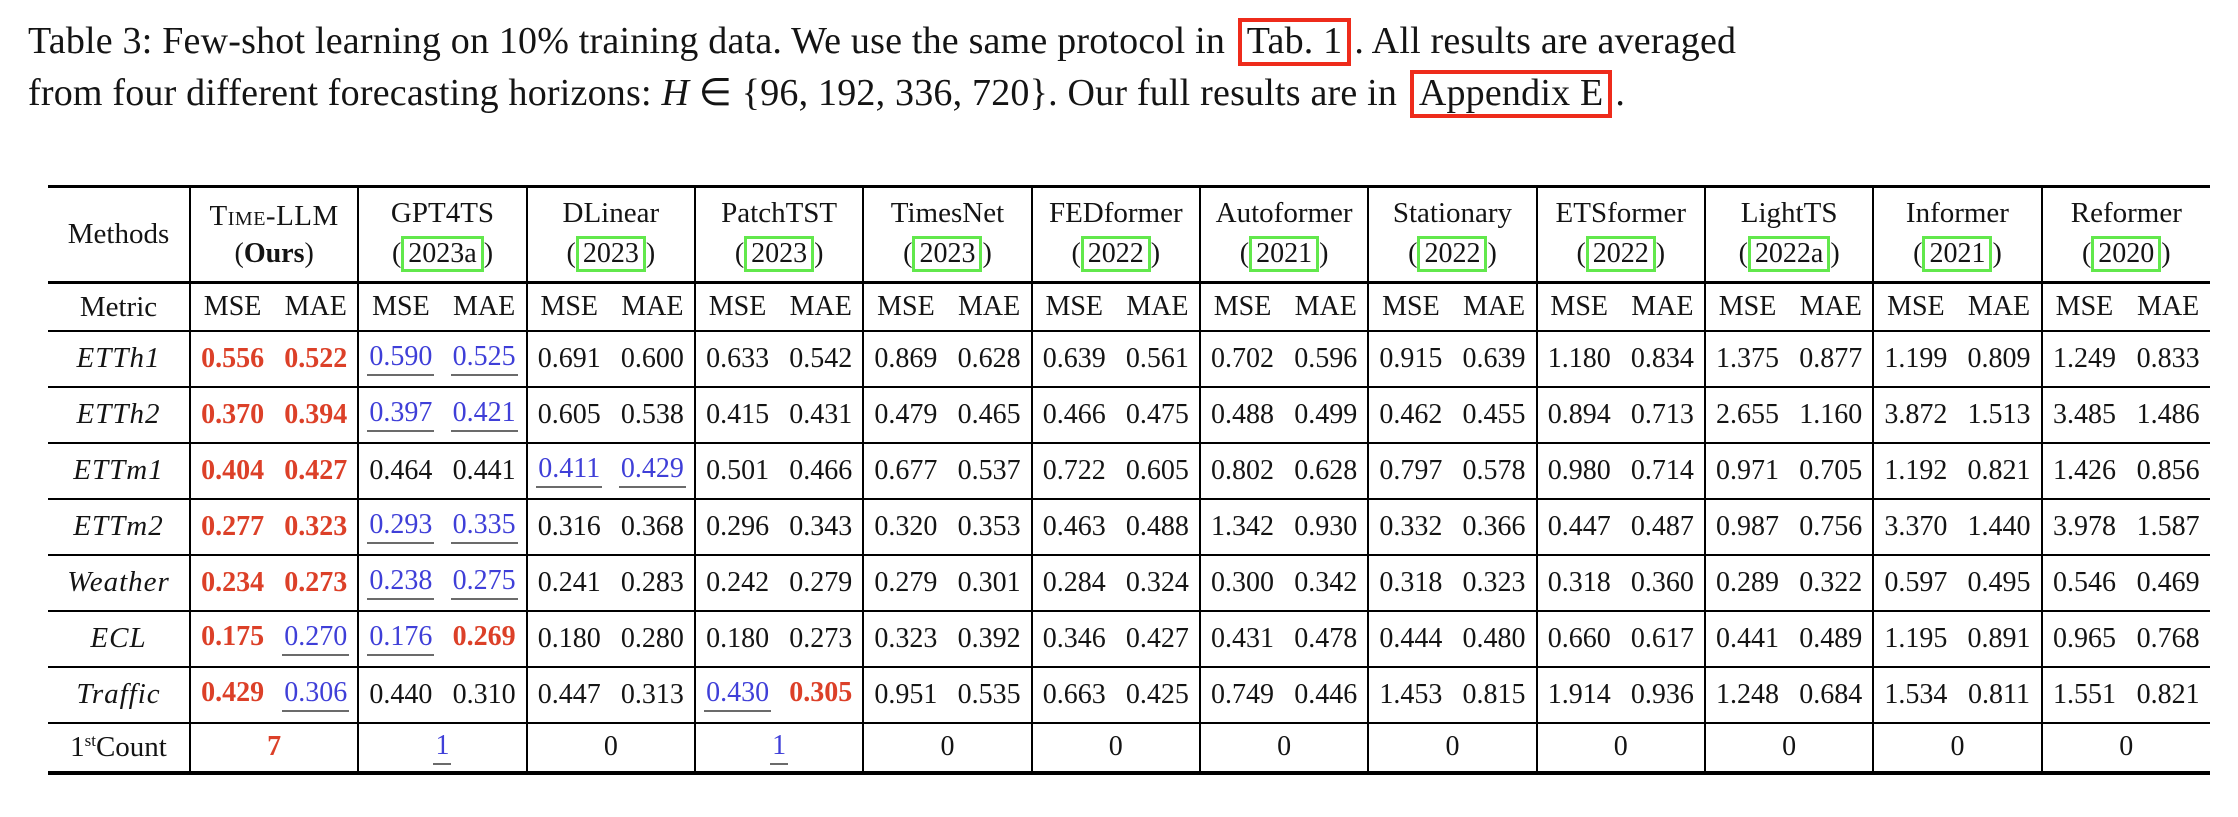 The height and width of the screenshot is (817, 2238). Describe the element at coordinates (1999, 414) in the screenshot. I see `metric-value: 1.513` at that location.